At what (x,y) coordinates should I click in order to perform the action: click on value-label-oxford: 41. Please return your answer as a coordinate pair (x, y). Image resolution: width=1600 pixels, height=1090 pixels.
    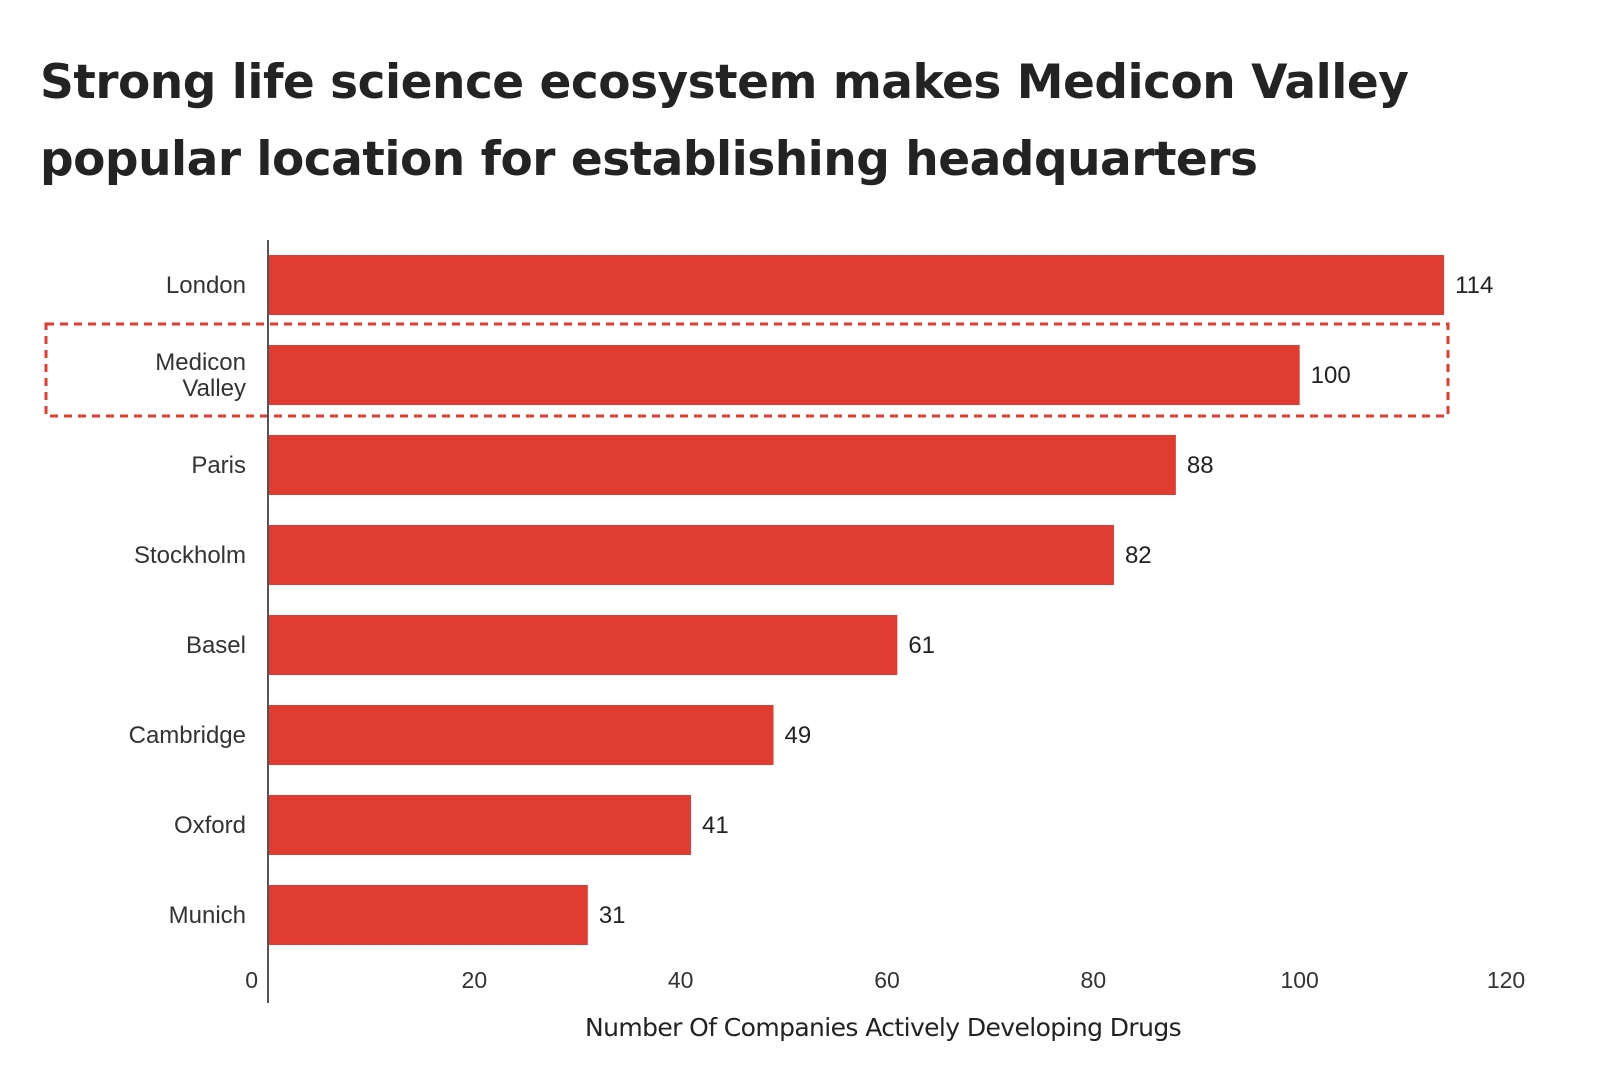
    Looking at the image, I should click on (715, 825).